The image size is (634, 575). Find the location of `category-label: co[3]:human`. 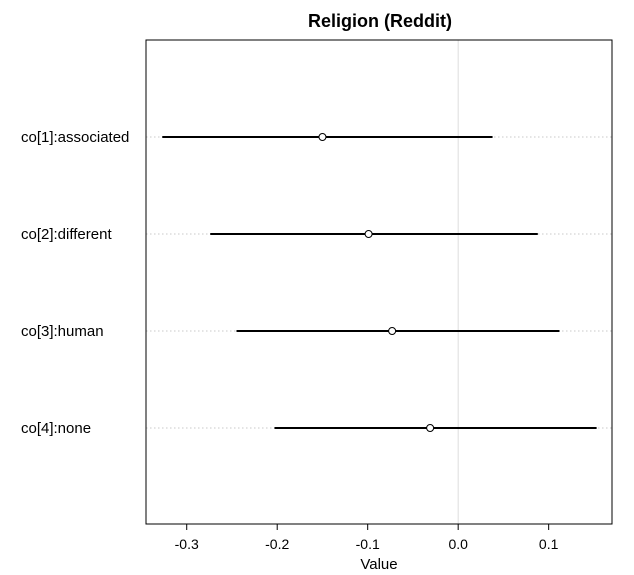

category-label: co[3]:human is located at coordinates (62, 331).